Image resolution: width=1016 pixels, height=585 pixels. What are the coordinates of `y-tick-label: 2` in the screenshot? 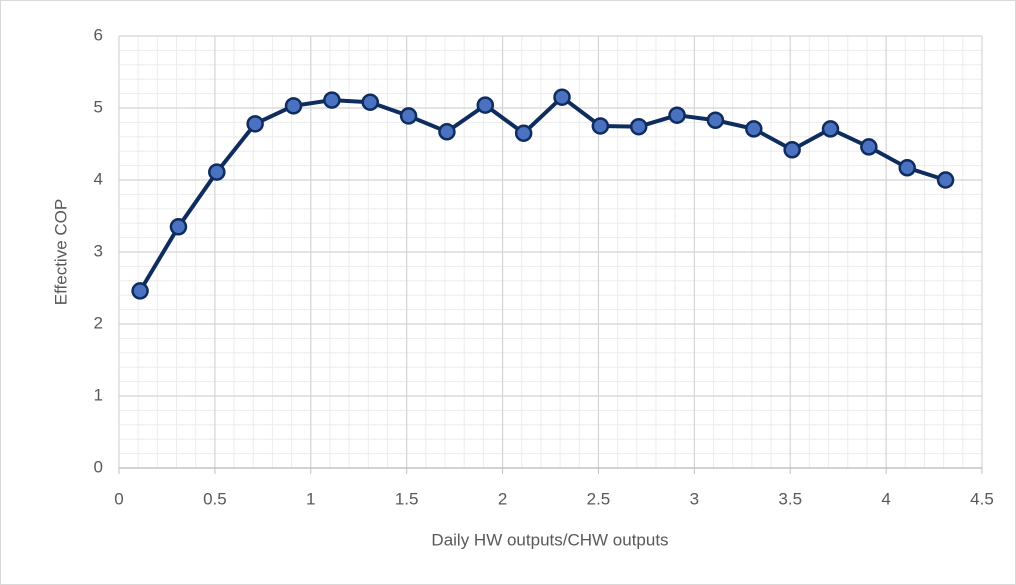 It's located at (98, 322).